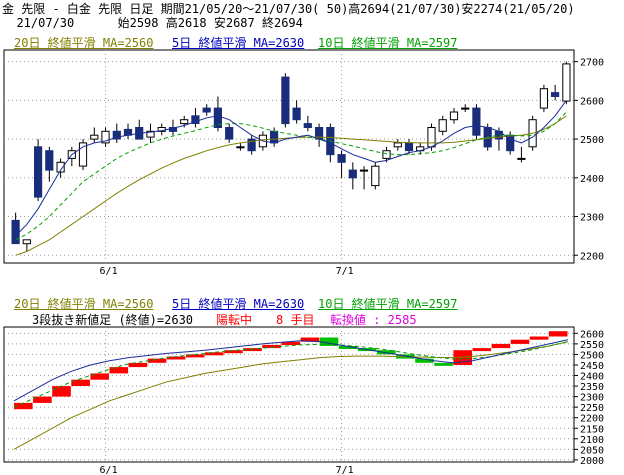 This screenshot has height=475, width=624. What do you see at coordinates (592, 334) in the screenshot?
I see `lower-y-tick-label: 2600` at bounding box center [592, 334].